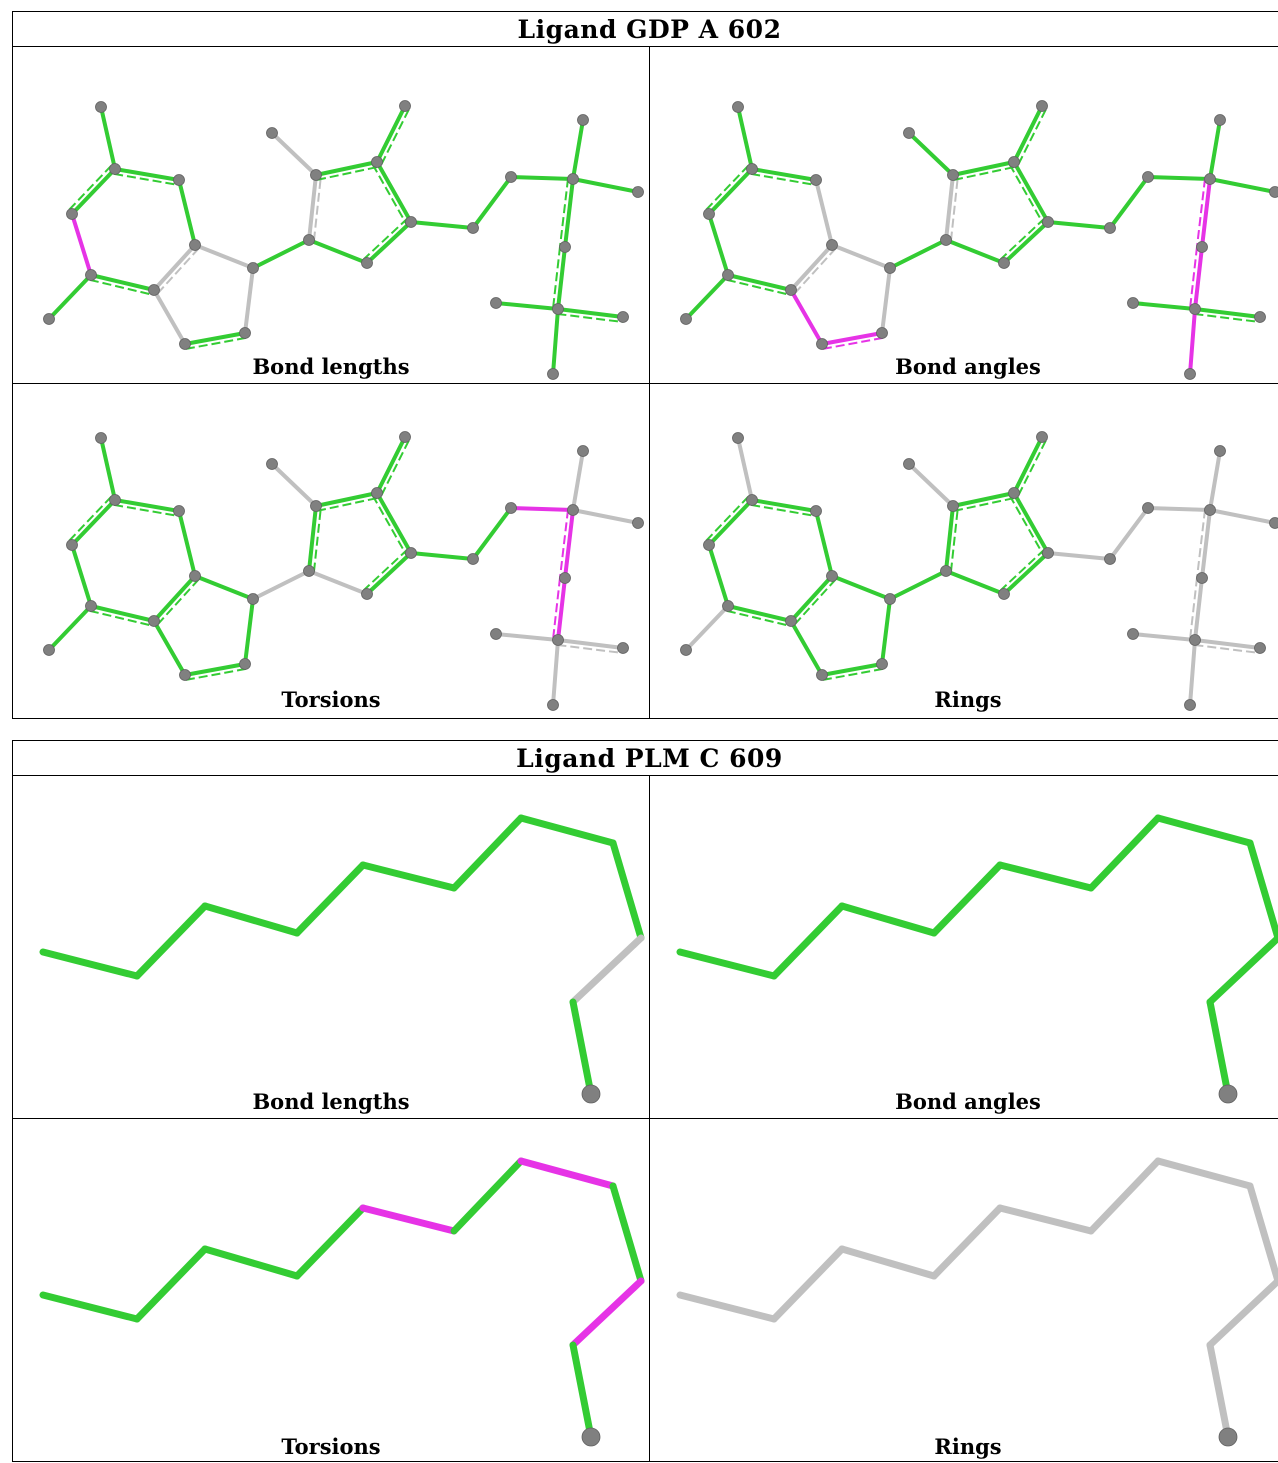 The image size is (1278, 1463). What do you see at coordinates (968, 699) in the screenshot?
I see `panel-caption: Rings` at bounding box center [968, 699].